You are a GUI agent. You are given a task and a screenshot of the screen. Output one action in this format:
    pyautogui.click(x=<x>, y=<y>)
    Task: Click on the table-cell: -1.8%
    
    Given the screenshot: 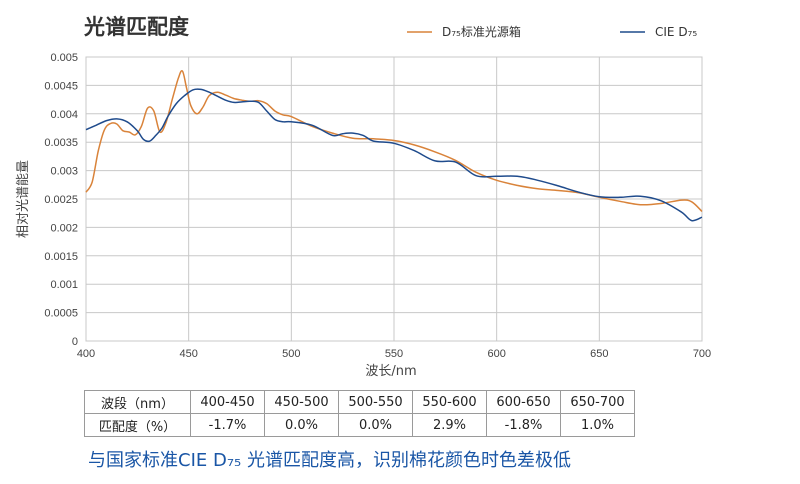 What is the action you would take?
    pyautogui.click(x=523, y=425)
    